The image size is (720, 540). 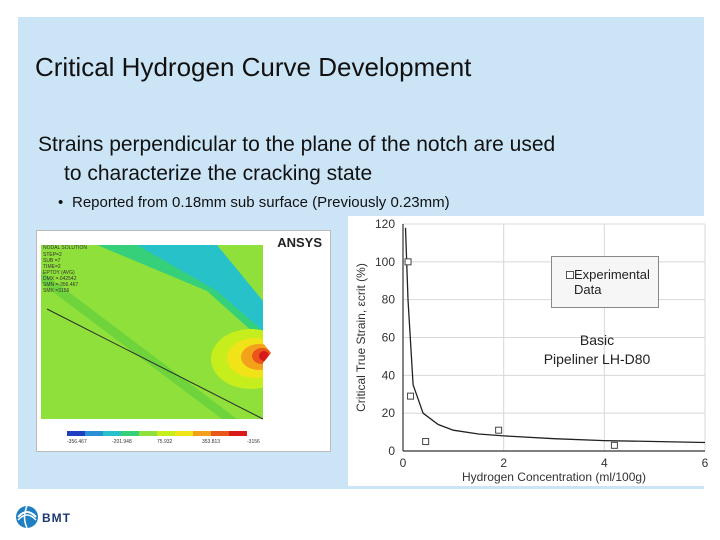 I want to click on annotation-line-2: Pipeliner LH-D80, so click(x=597, y=359).